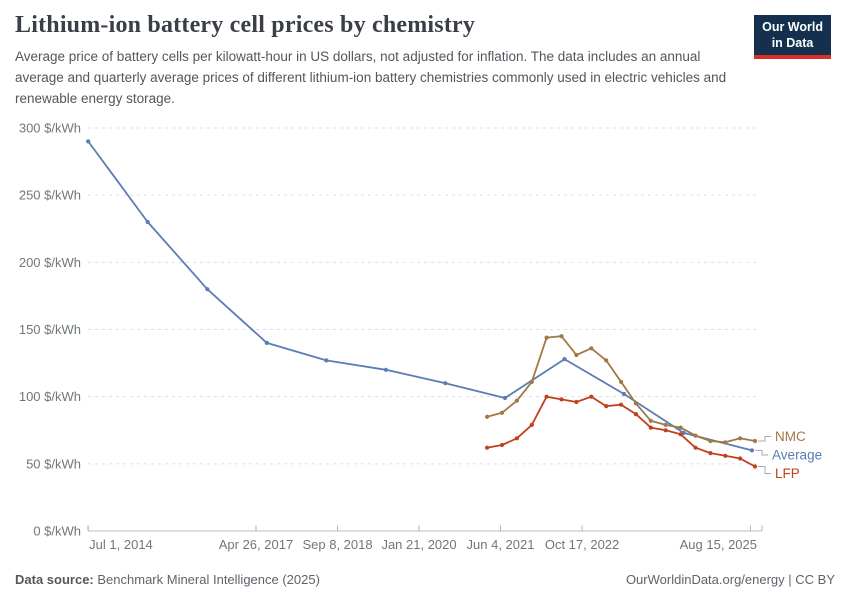 Image resolution: width=850 pixels, height=600 pixels. Describe the element at coordinates (50, 128) in the screenshot. I see `y-axis-tick-label: 300 $/kWh` at that location.